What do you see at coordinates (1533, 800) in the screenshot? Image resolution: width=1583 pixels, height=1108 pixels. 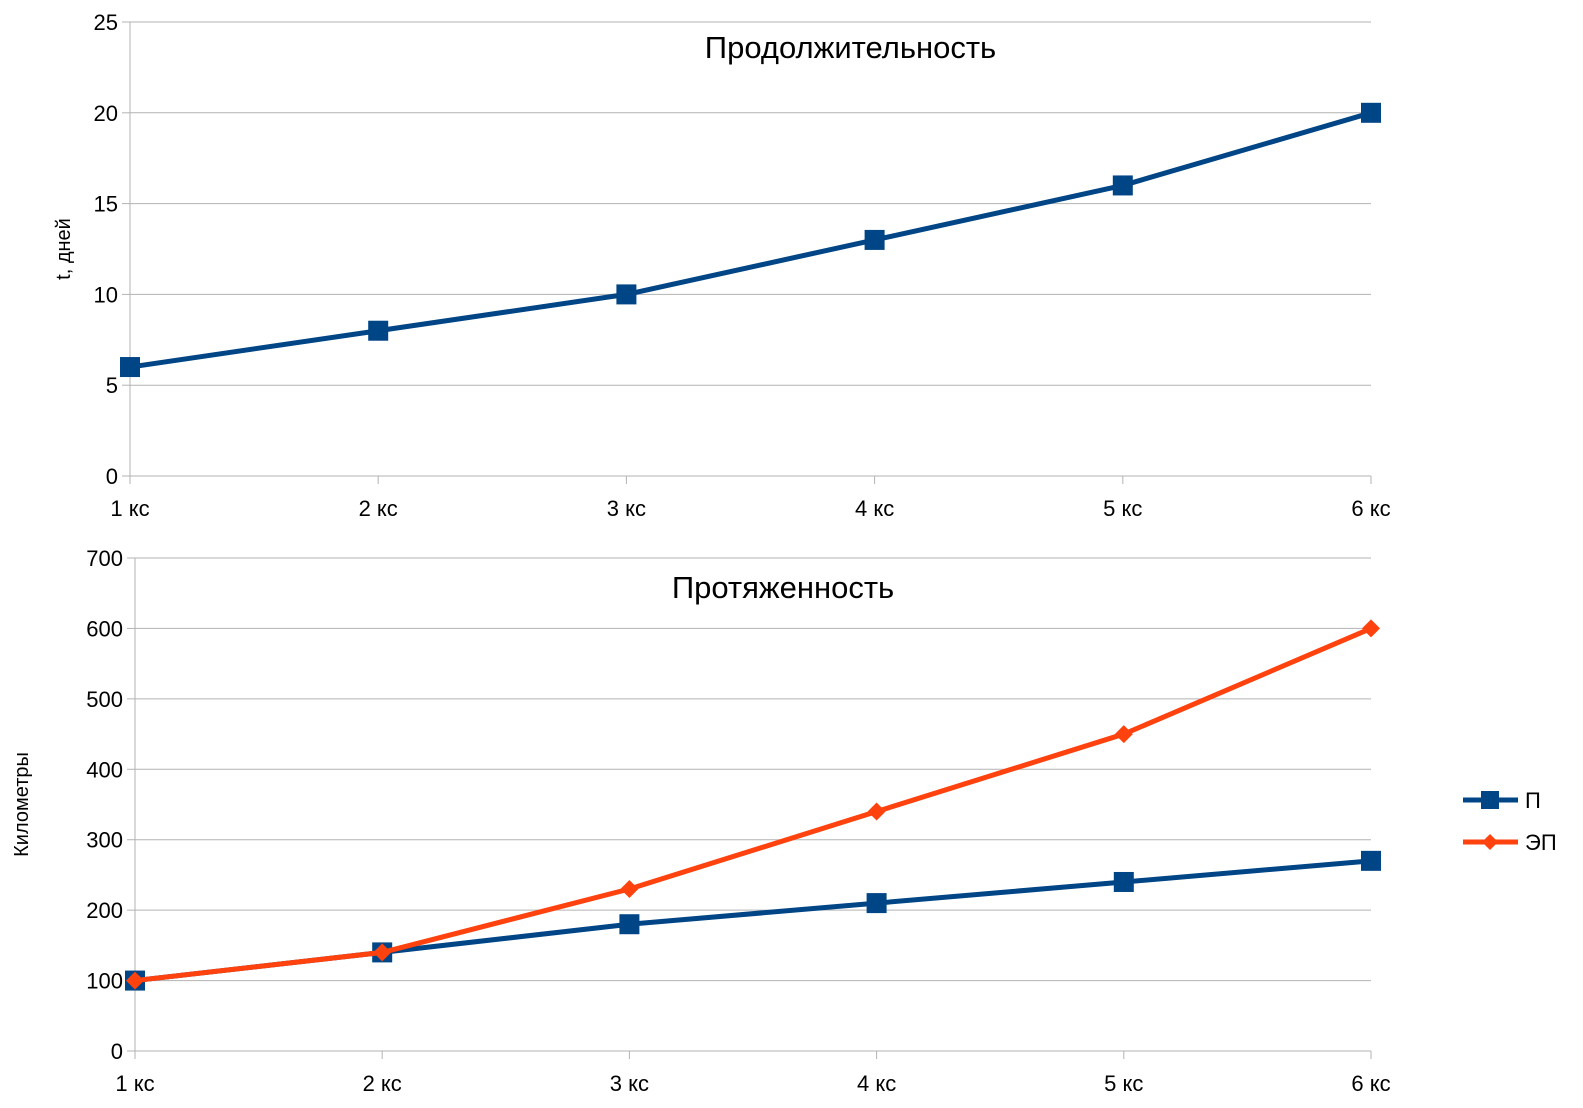 I see `legend-label: П` at bounding box center [1533, 800].